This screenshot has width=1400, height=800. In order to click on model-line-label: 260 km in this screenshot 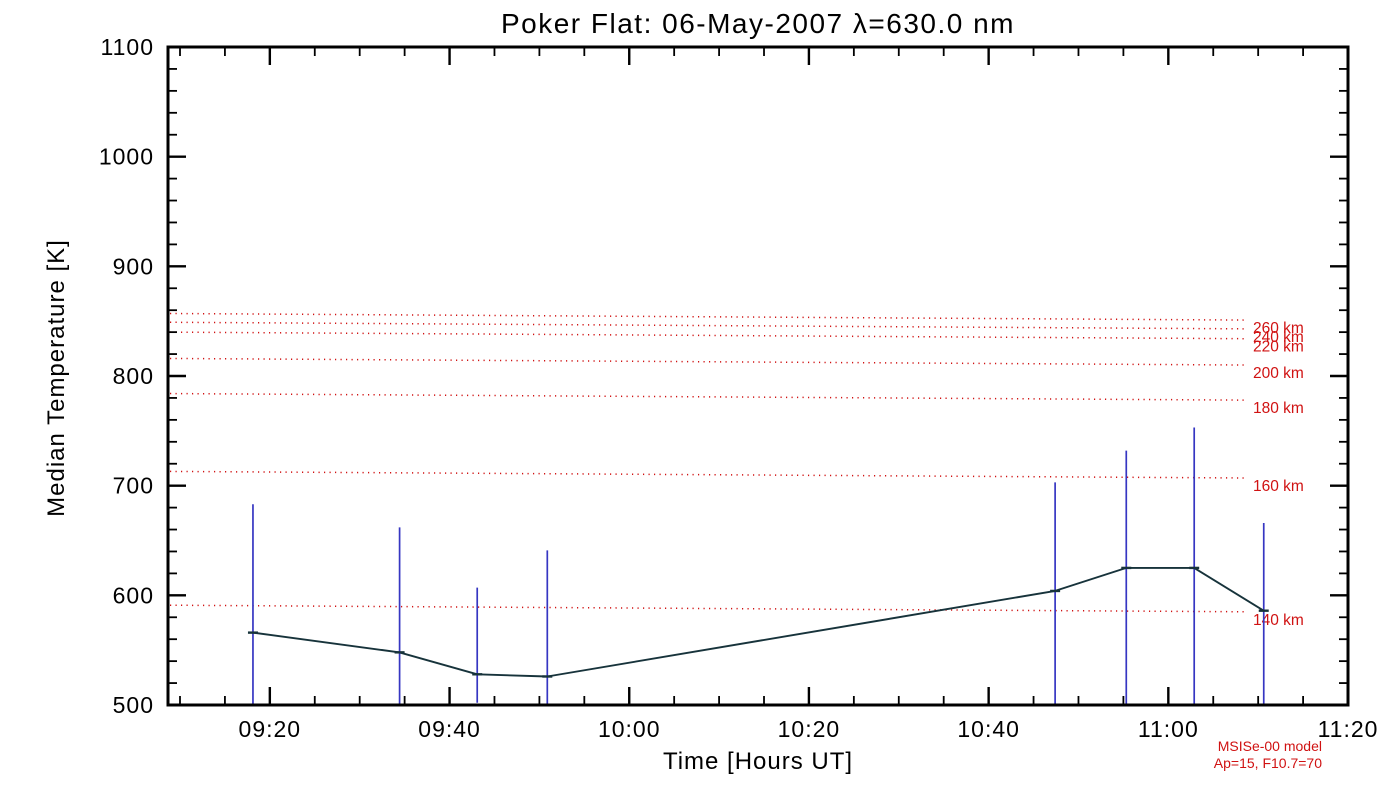, I will do `click(1278, 328)`.